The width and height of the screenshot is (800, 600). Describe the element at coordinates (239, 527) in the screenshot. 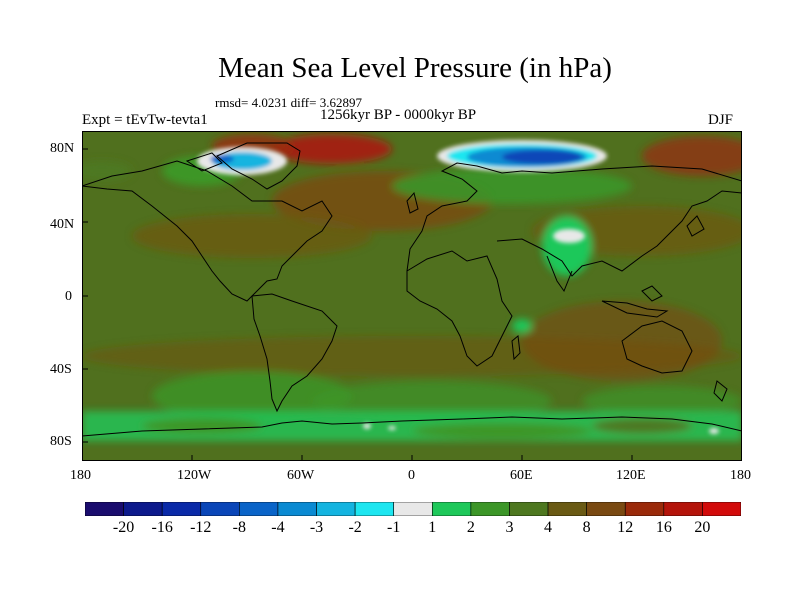

I see `colorbar-label: -8` at that location.